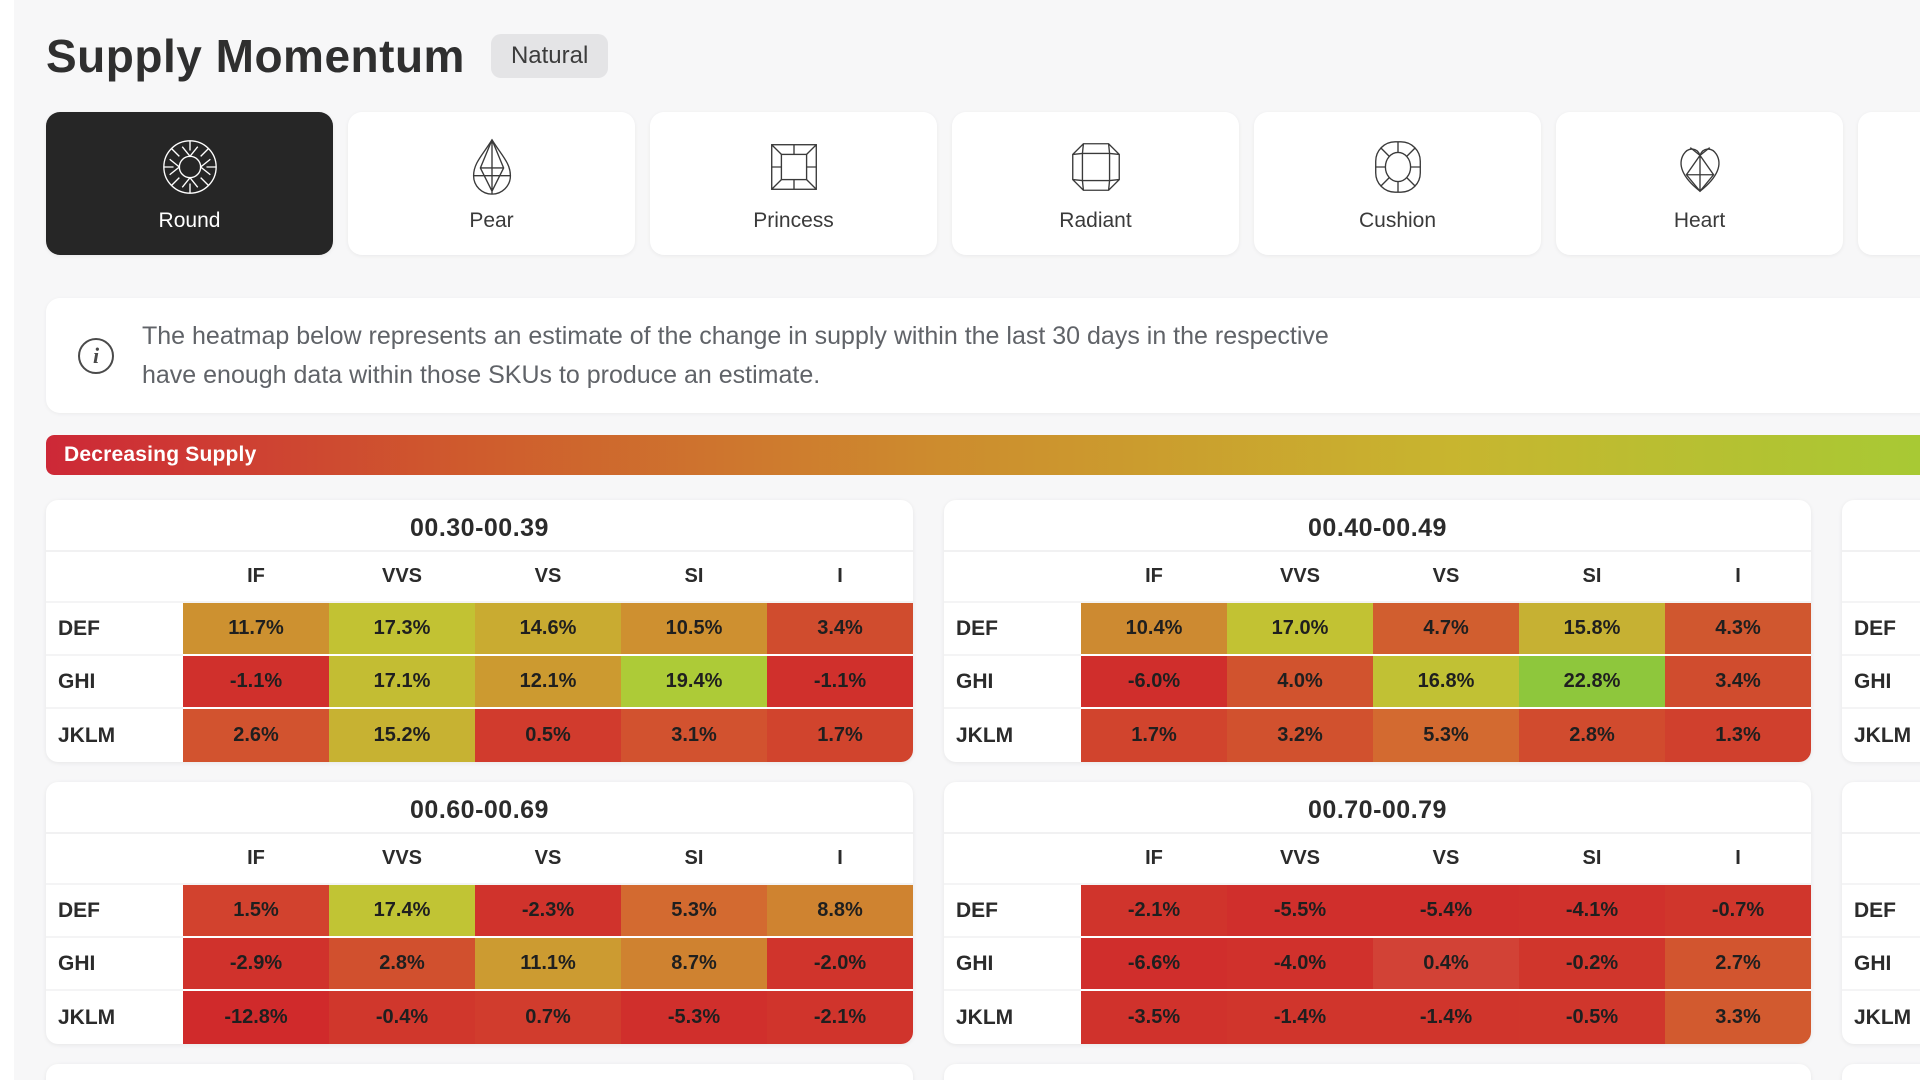 Image resolution: width=1920 pixels, height=1080 pixels. I want to click on page-left-edge, so click(7, 540).